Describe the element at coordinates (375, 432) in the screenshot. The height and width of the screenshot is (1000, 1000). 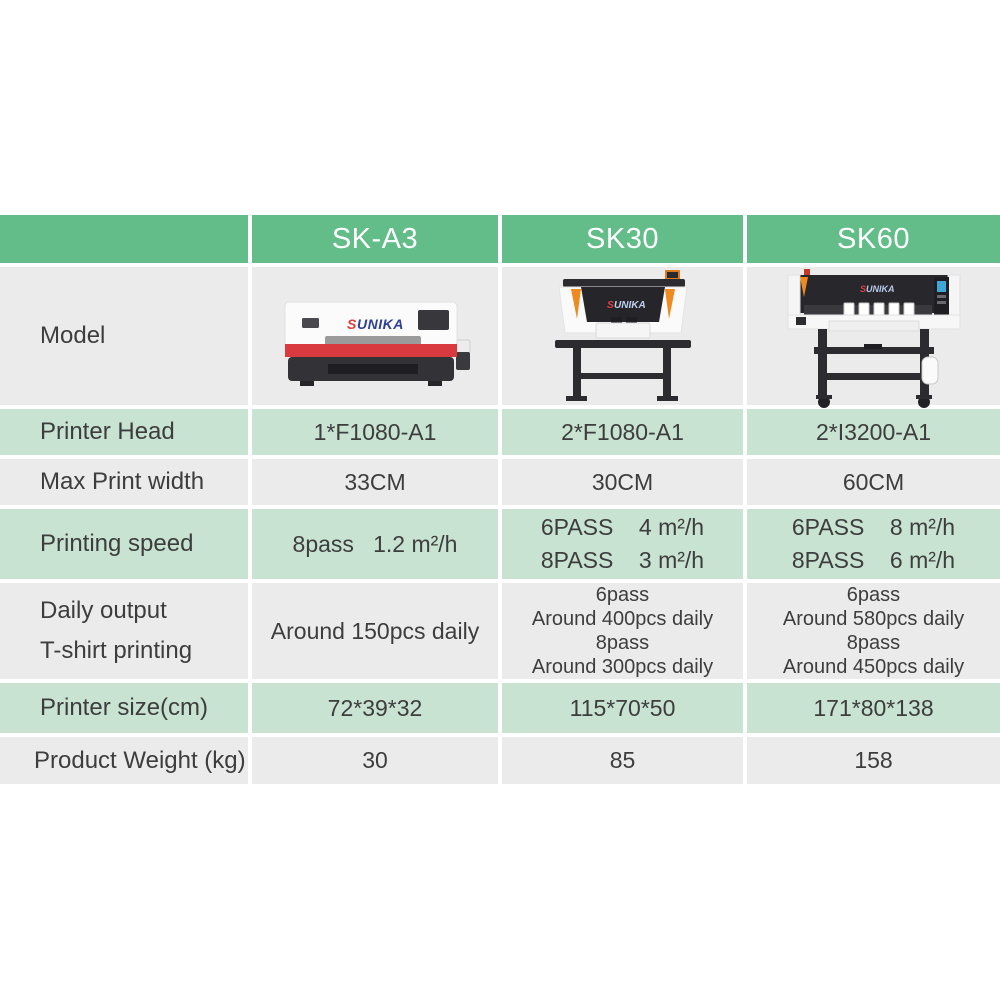
I see `value-printer-head-sk-a3: 1*F1080-A1` at that location.